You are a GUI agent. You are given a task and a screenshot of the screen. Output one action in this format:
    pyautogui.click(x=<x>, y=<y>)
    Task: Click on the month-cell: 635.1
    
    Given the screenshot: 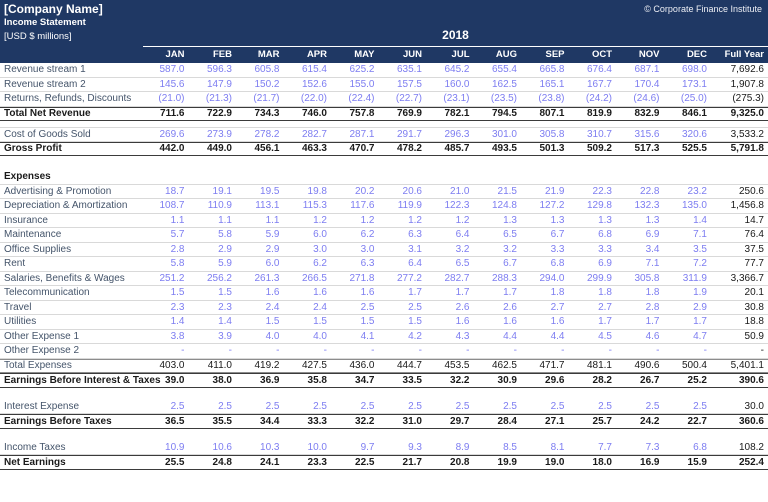 What is the action you would take?
    pyautogui.click(x=404, y=70)
    